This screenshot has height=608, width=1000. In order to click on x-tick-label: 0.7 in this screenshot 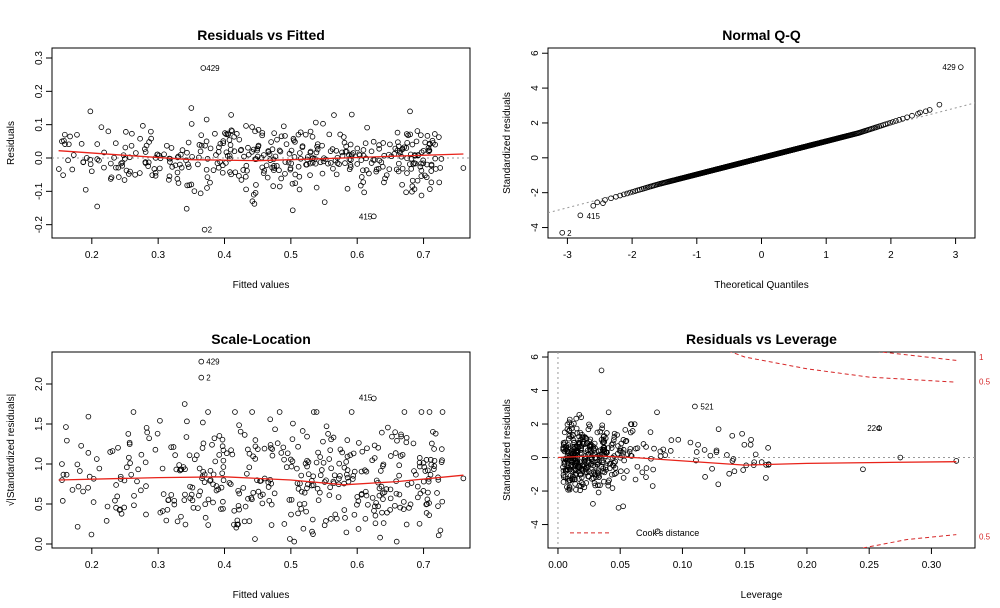, I will do `click(424, 565)`.